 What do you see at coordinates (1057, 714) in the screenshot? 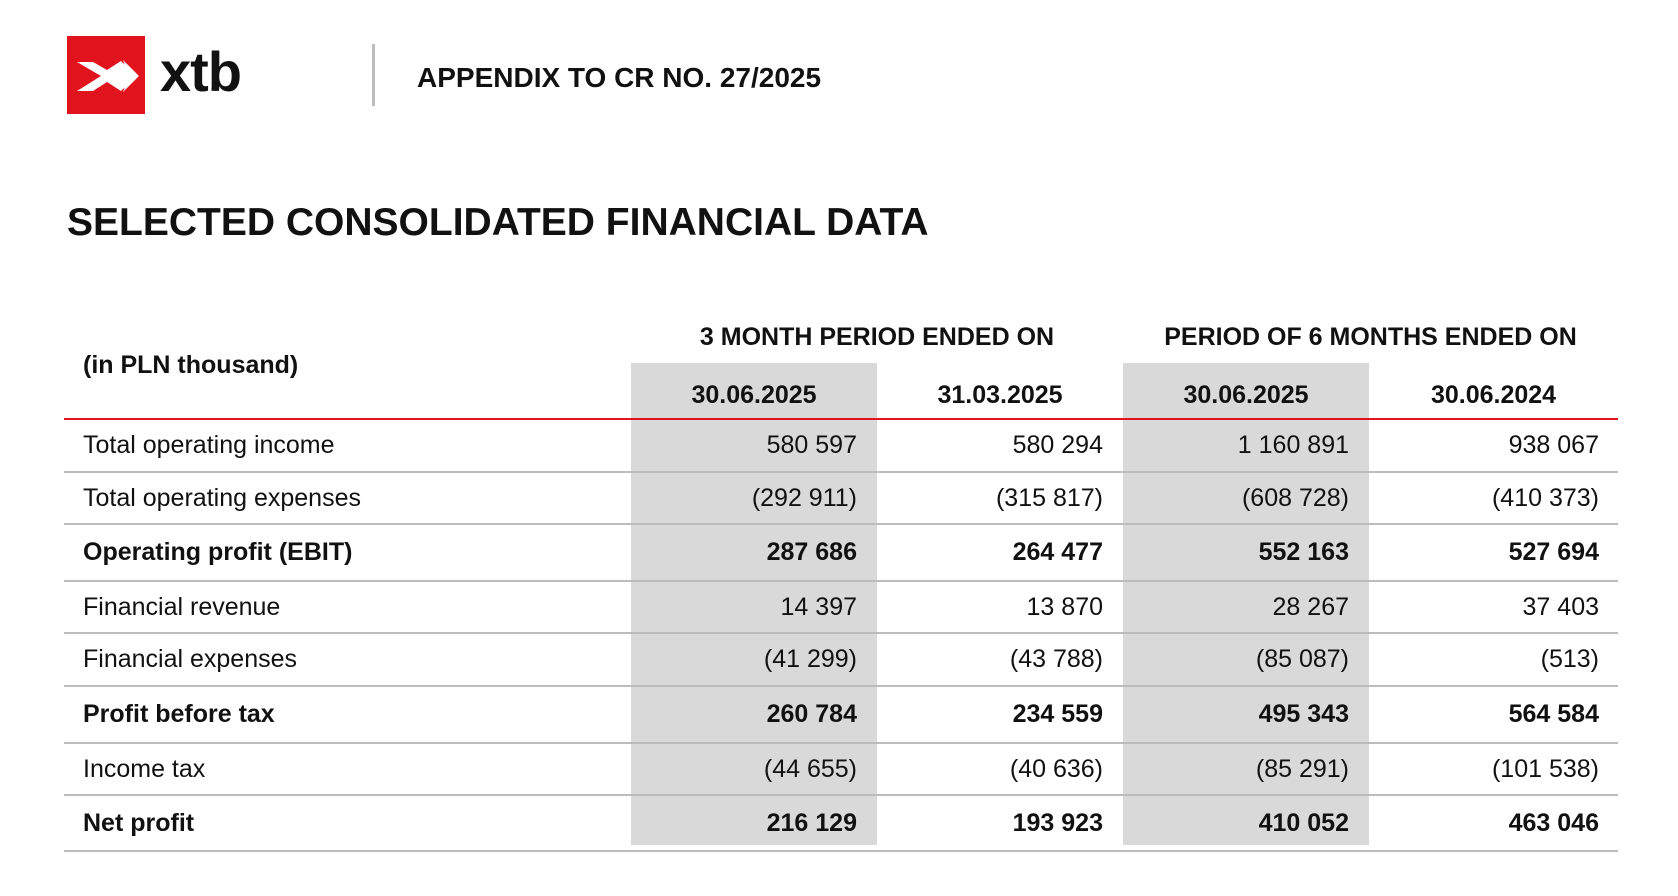
I see `cell-value: 234 559` at bounding box center [1057, 714].